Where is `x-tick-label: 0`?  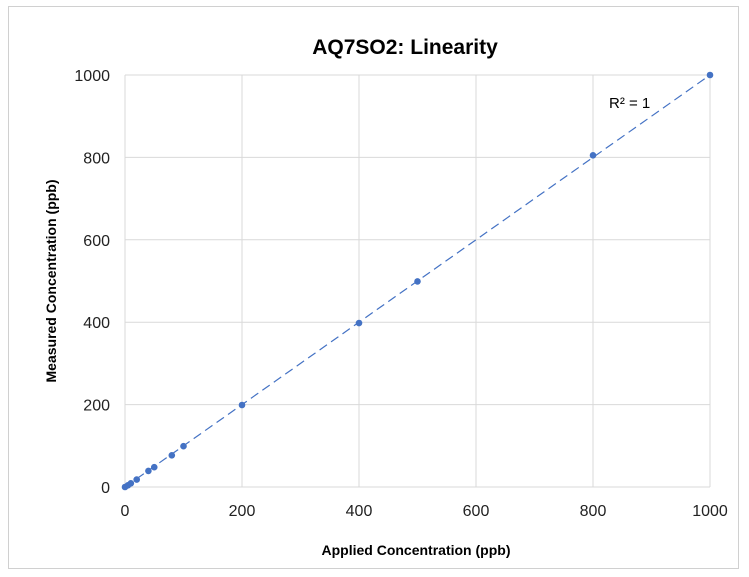 x-tick-label: 0 is located at coordinates (125, 511).